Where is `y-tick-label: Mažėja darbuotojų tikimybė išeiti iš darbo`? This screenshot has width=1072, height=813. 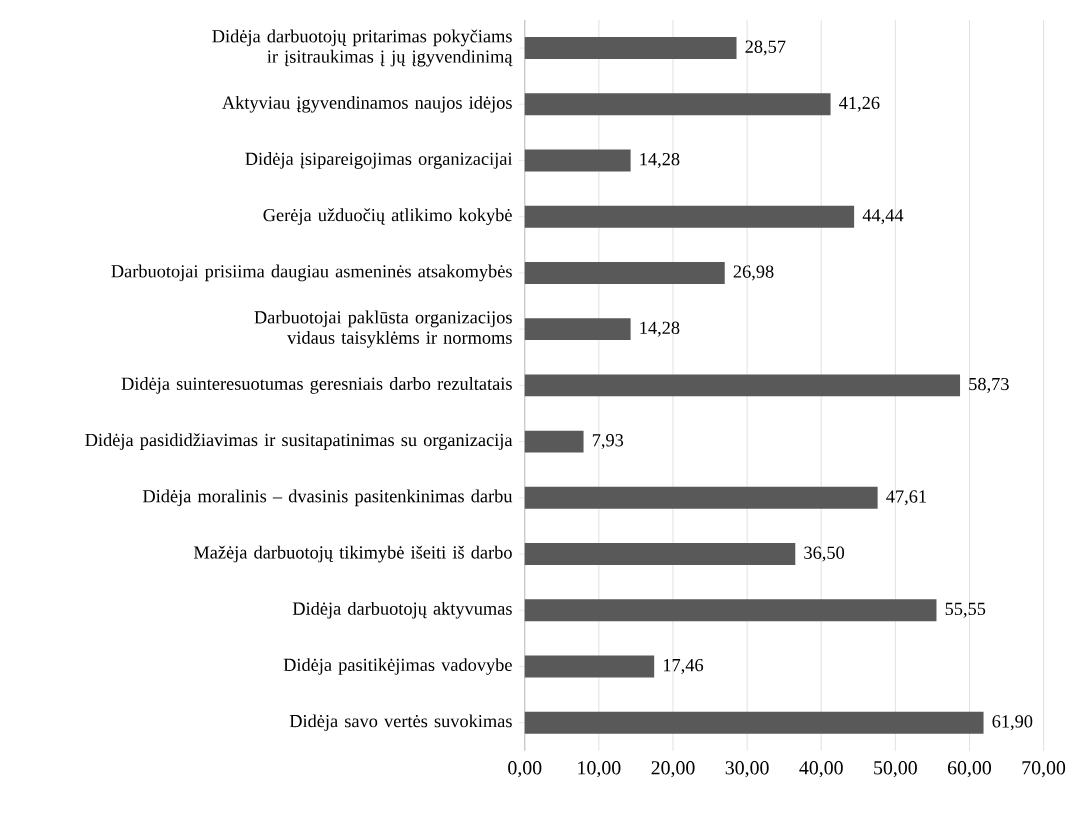 y-tick-label: Mažėja darbuotojų tikimybė išeiti iš darbo is located at coordinates (352, 554).